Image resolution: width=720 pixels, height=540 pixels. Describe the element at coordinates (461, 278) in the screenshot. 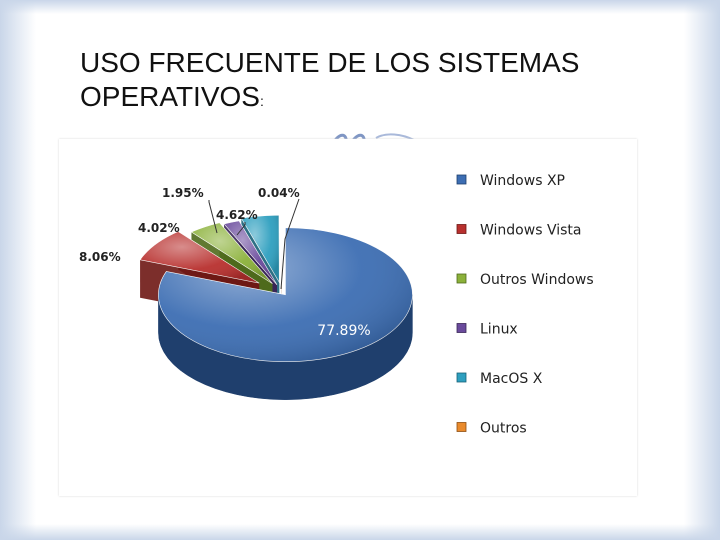

I see `legend-swatch-outros-windows` at that location.